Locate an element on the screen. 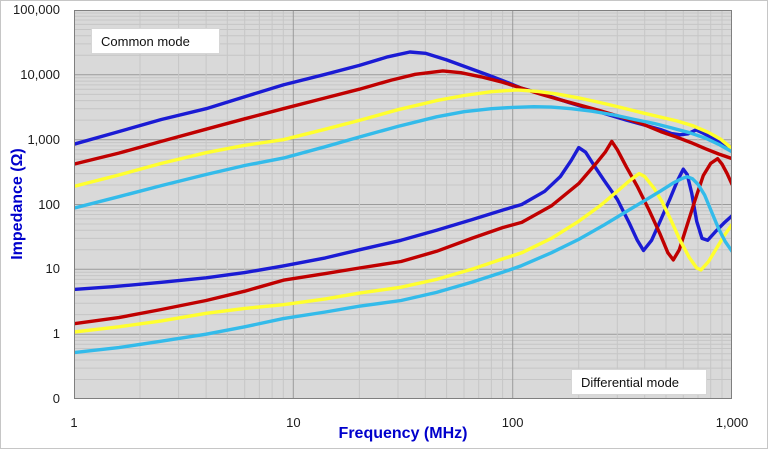 Image resolution: width=768 pixels, height=449 pixels. y-tick-1: 1 is located at coordinates (56, 334).